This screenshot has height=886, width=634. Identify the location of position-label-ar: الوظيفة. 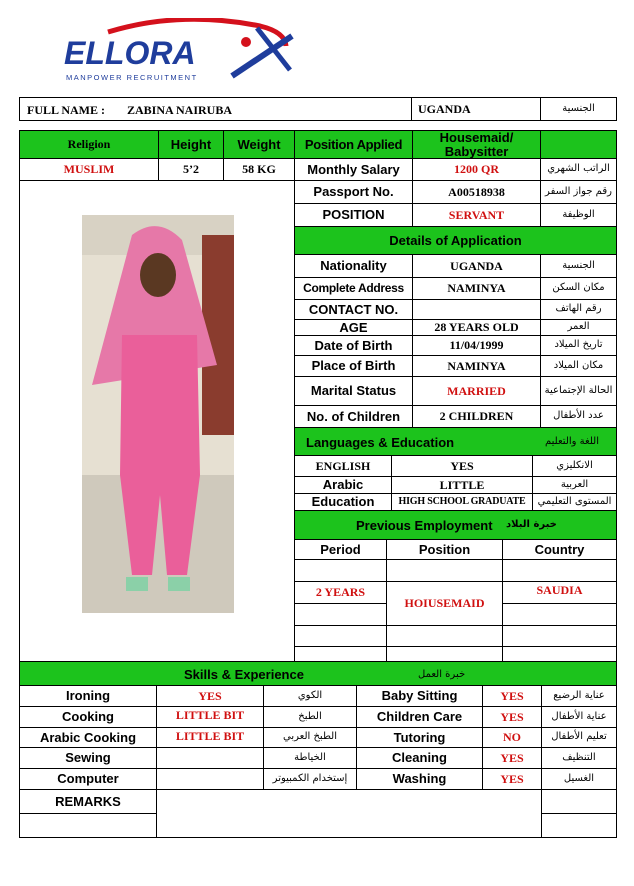
(578, 215).